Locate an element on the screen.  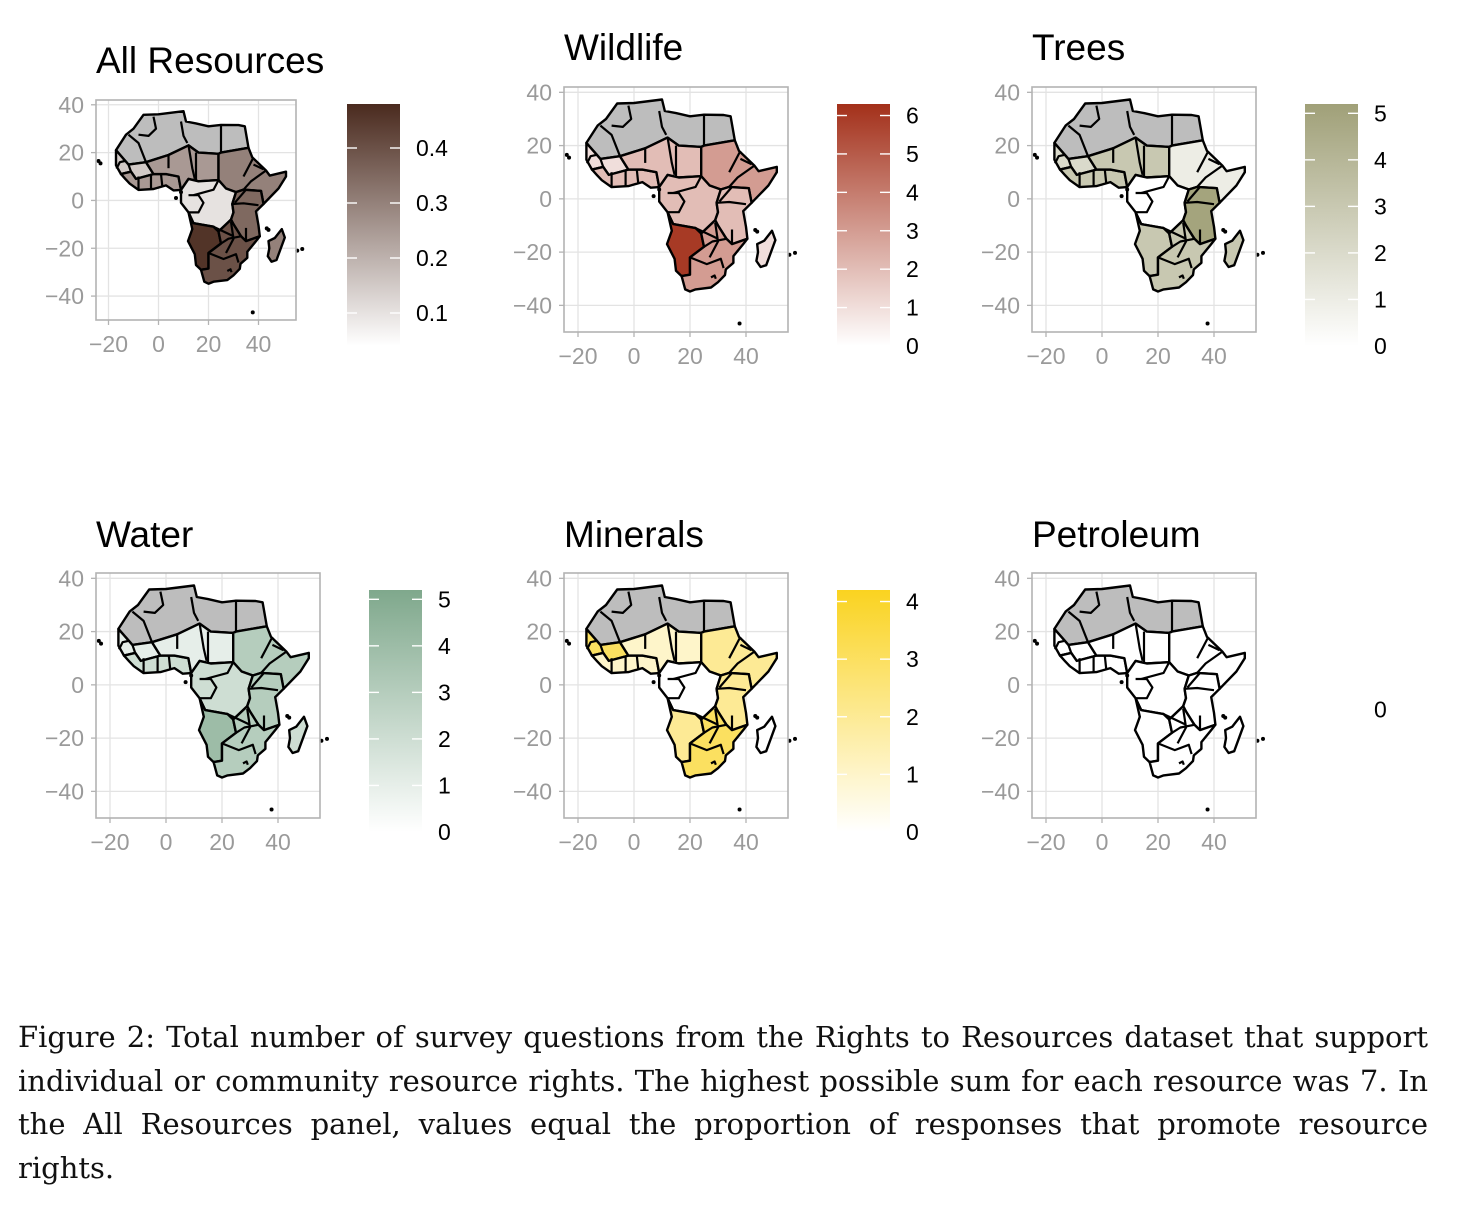
legend-colorbar: 0.1 0.2 0.3 0.4 is located at coordinates (397, 225).